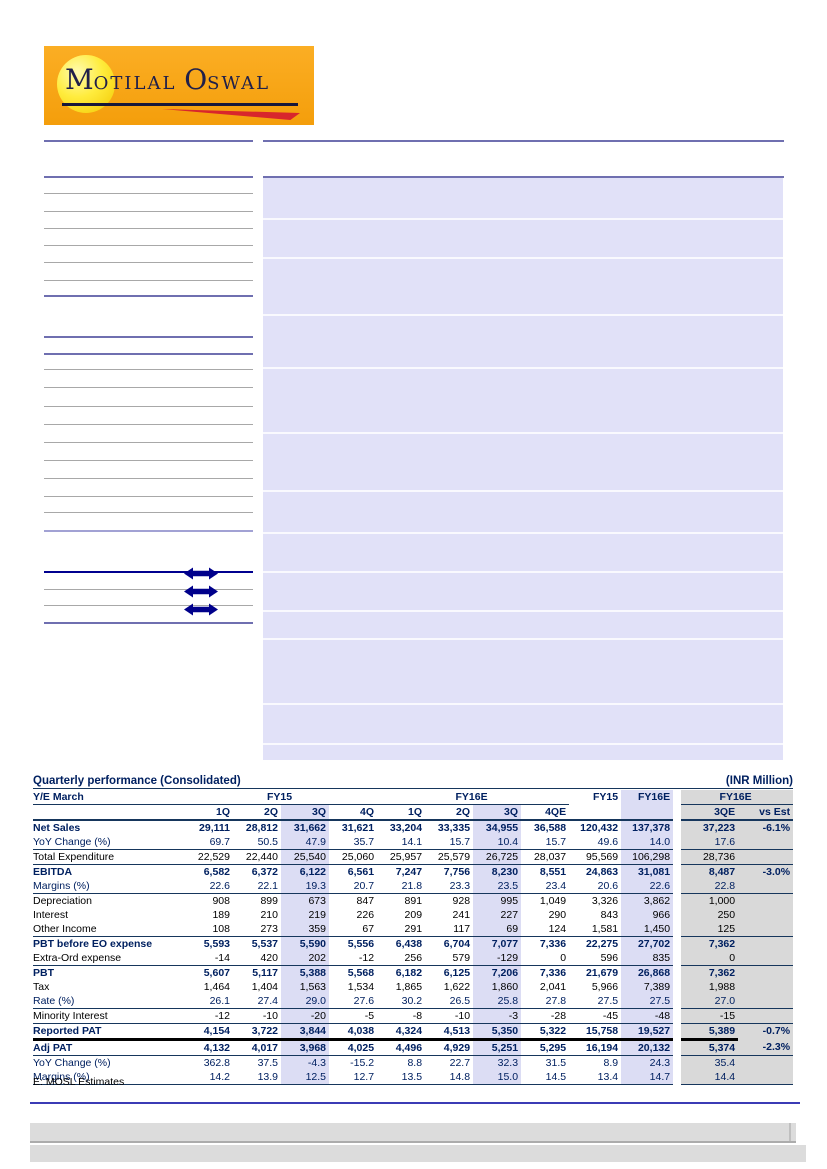 Image resolution: width=827 pixels, height=1169 pixels. What do you see at coordinates (460, 885) in the screenshot?
I see `value-cell: 23.3` at bounding box center [460, 885].